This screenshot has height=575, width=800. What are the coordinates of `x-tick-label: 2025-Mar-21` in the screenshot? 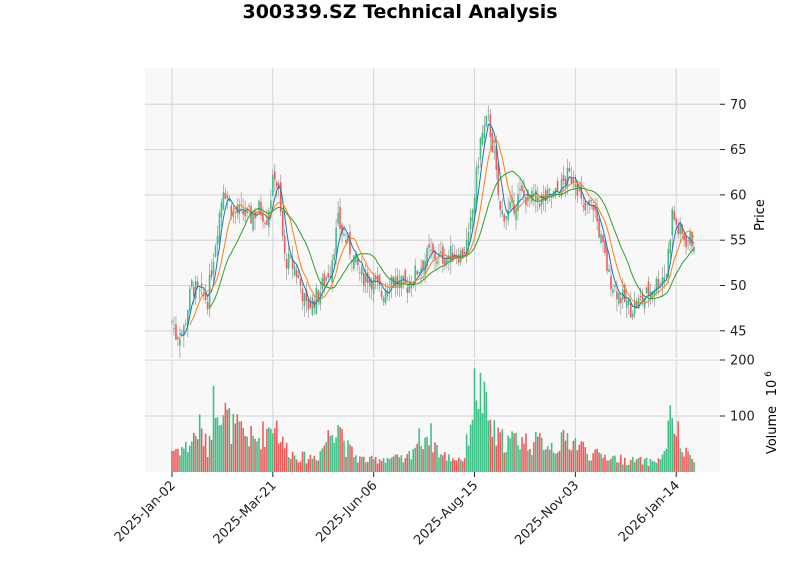 It's located at (245, 512).